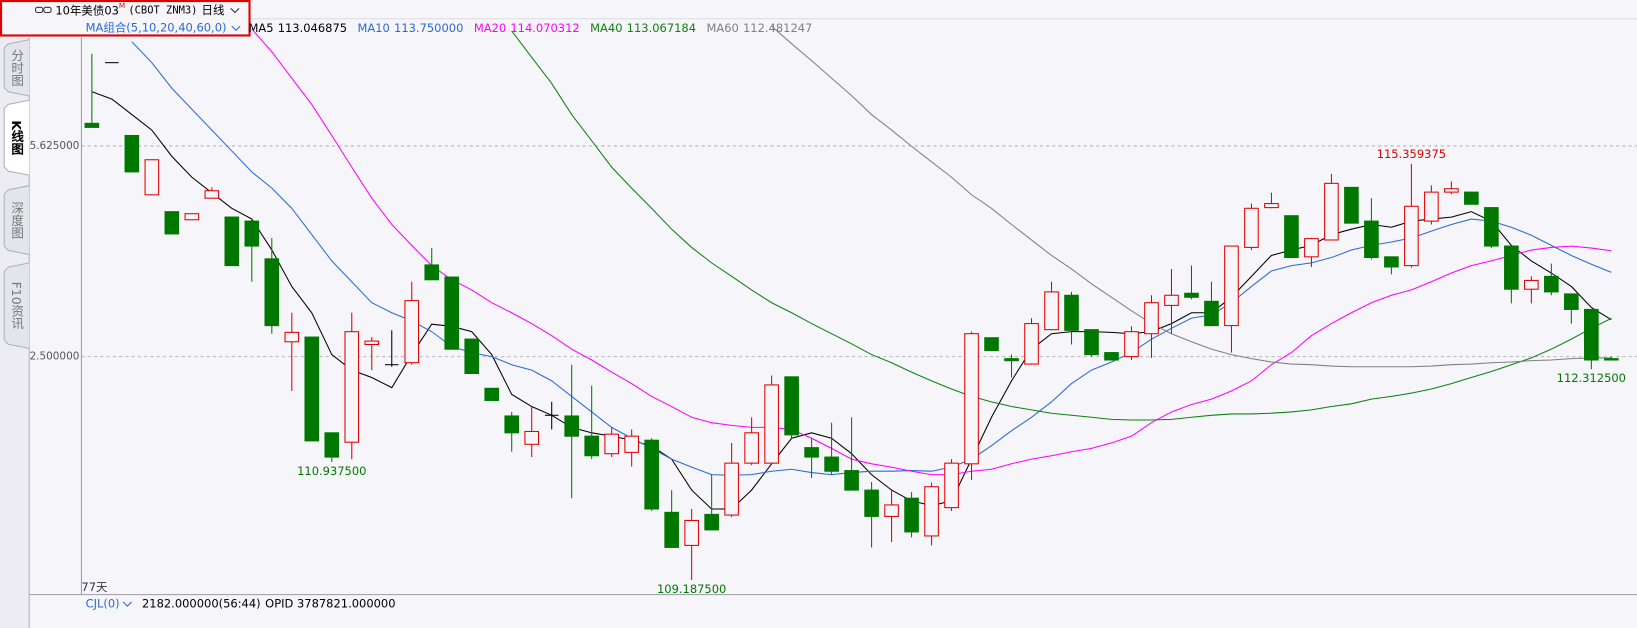 The image size is (1637, 628). What do you see at coordinates (428, 28) in the screenshot?
I see `legend-value: 113.750000` at bounding box center [428, 28].